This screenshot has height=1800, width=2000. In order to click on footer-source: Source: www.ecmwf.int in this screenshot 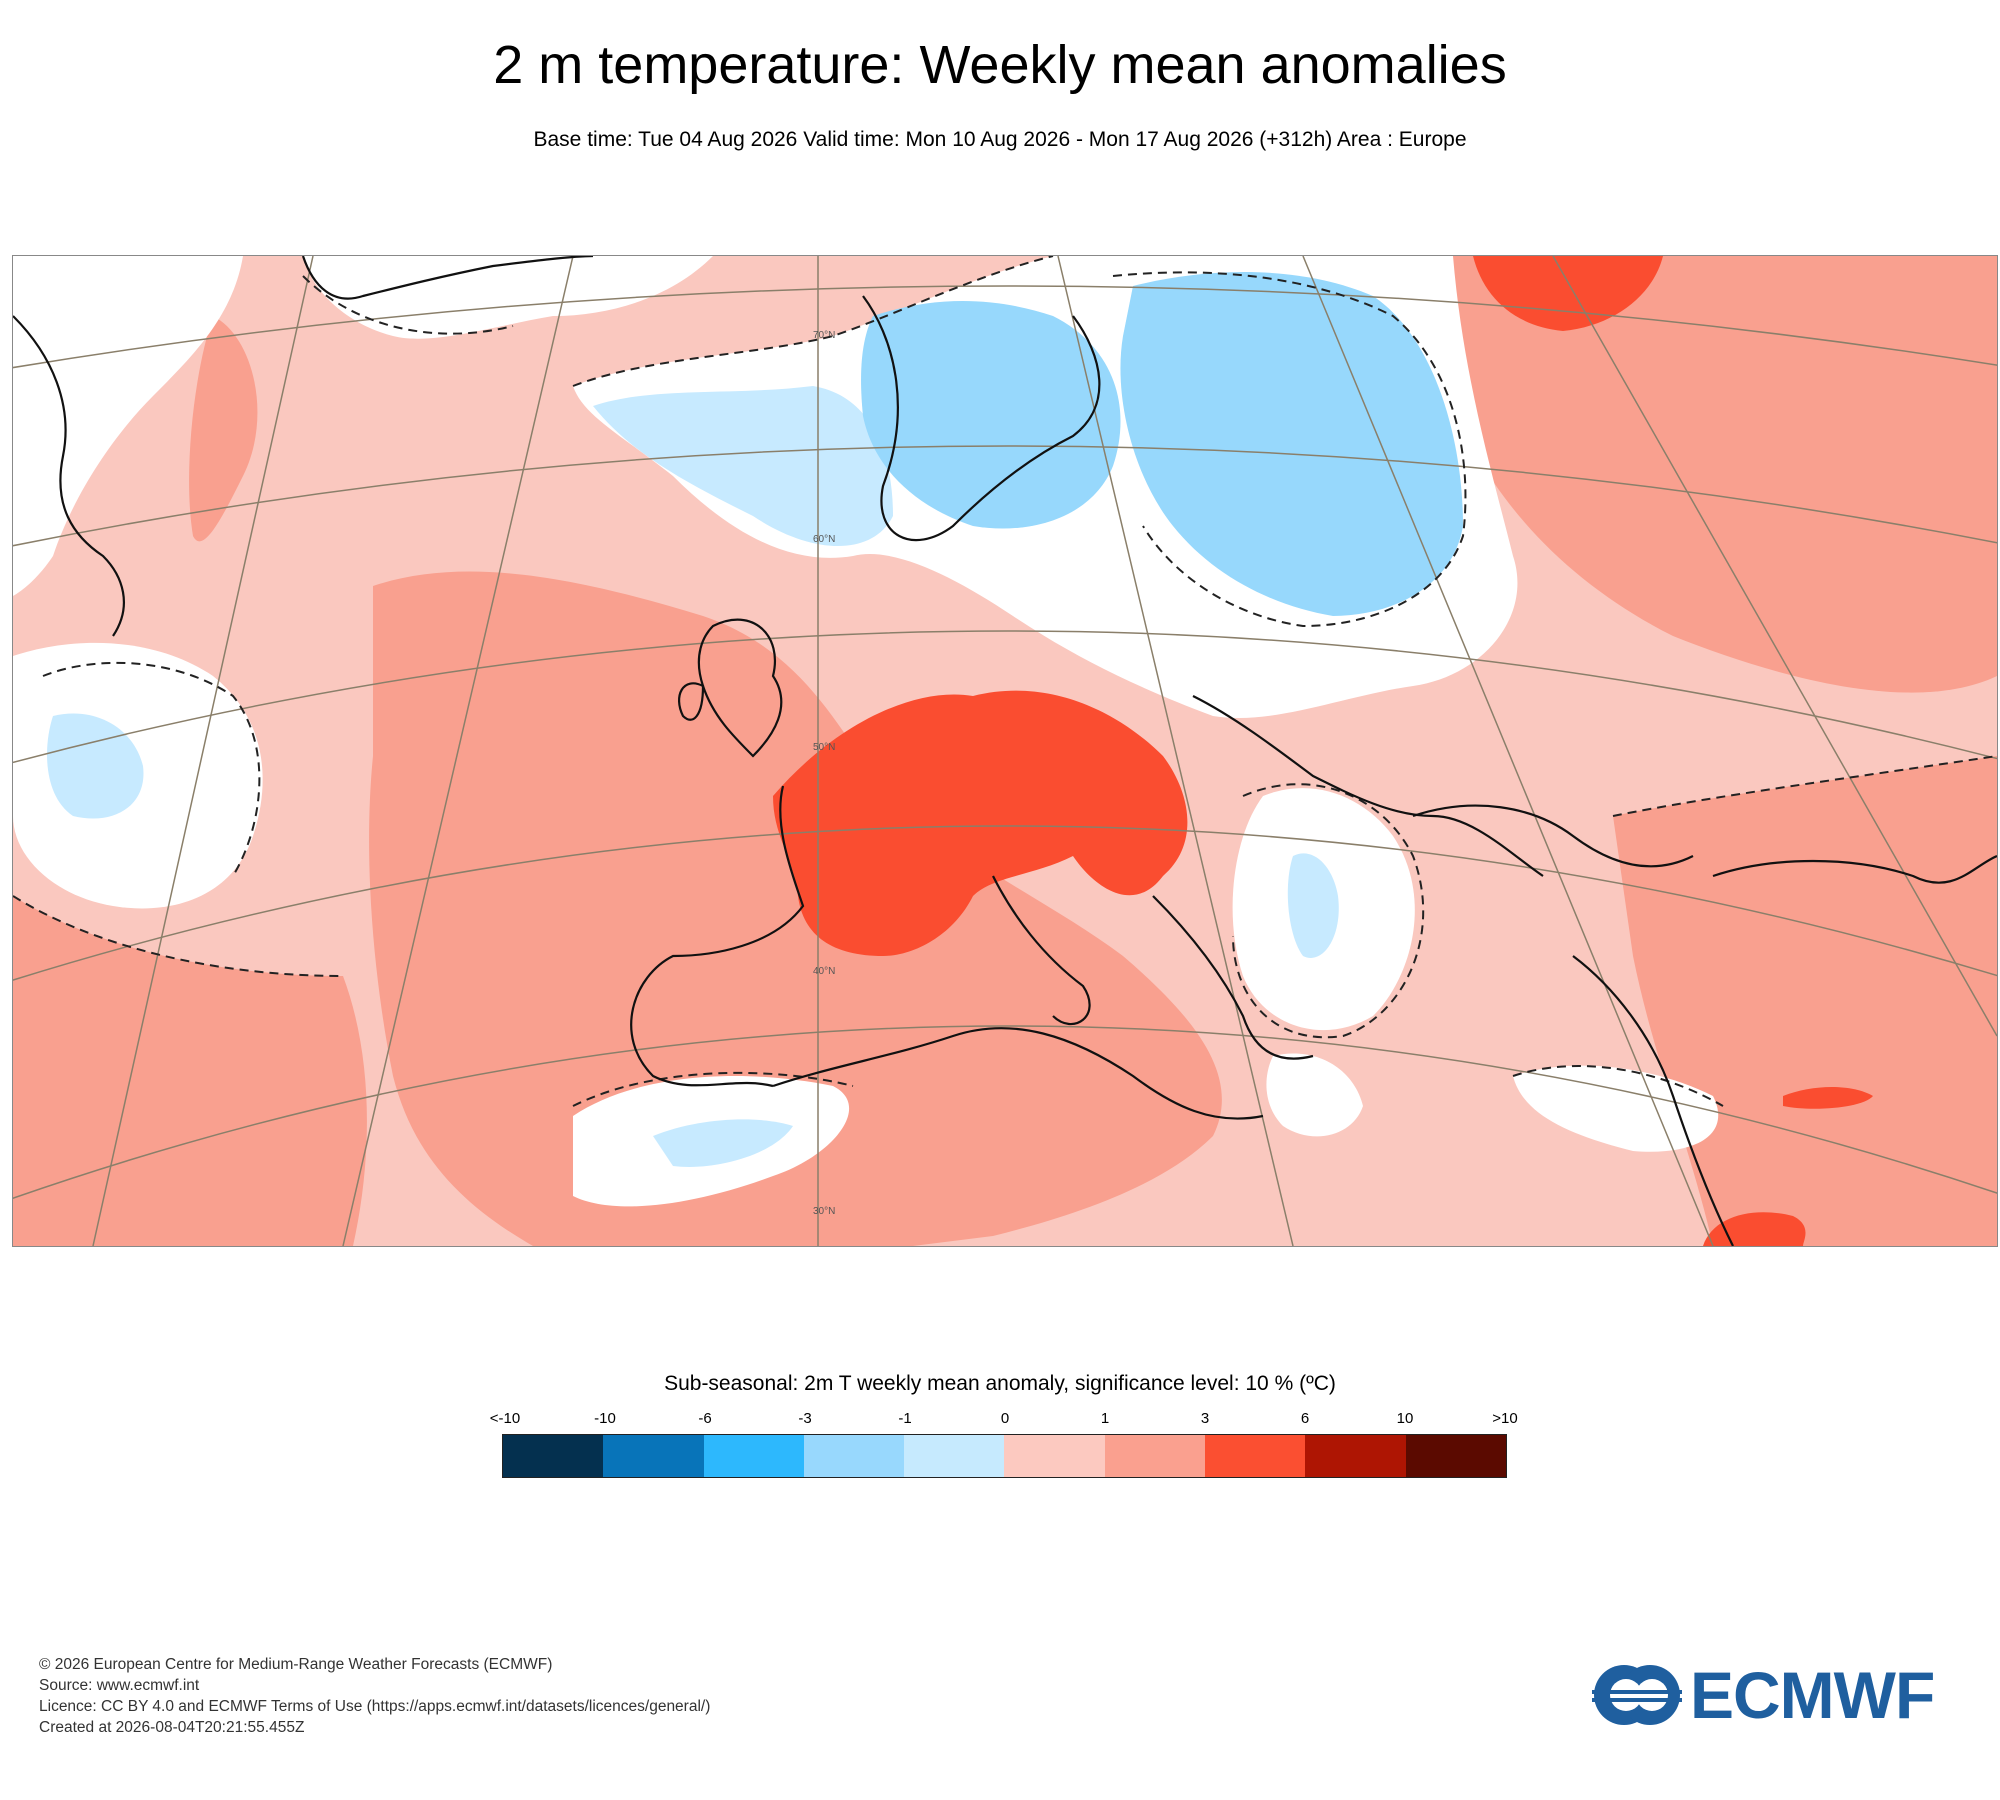, I will do `click(119, 1685)`.